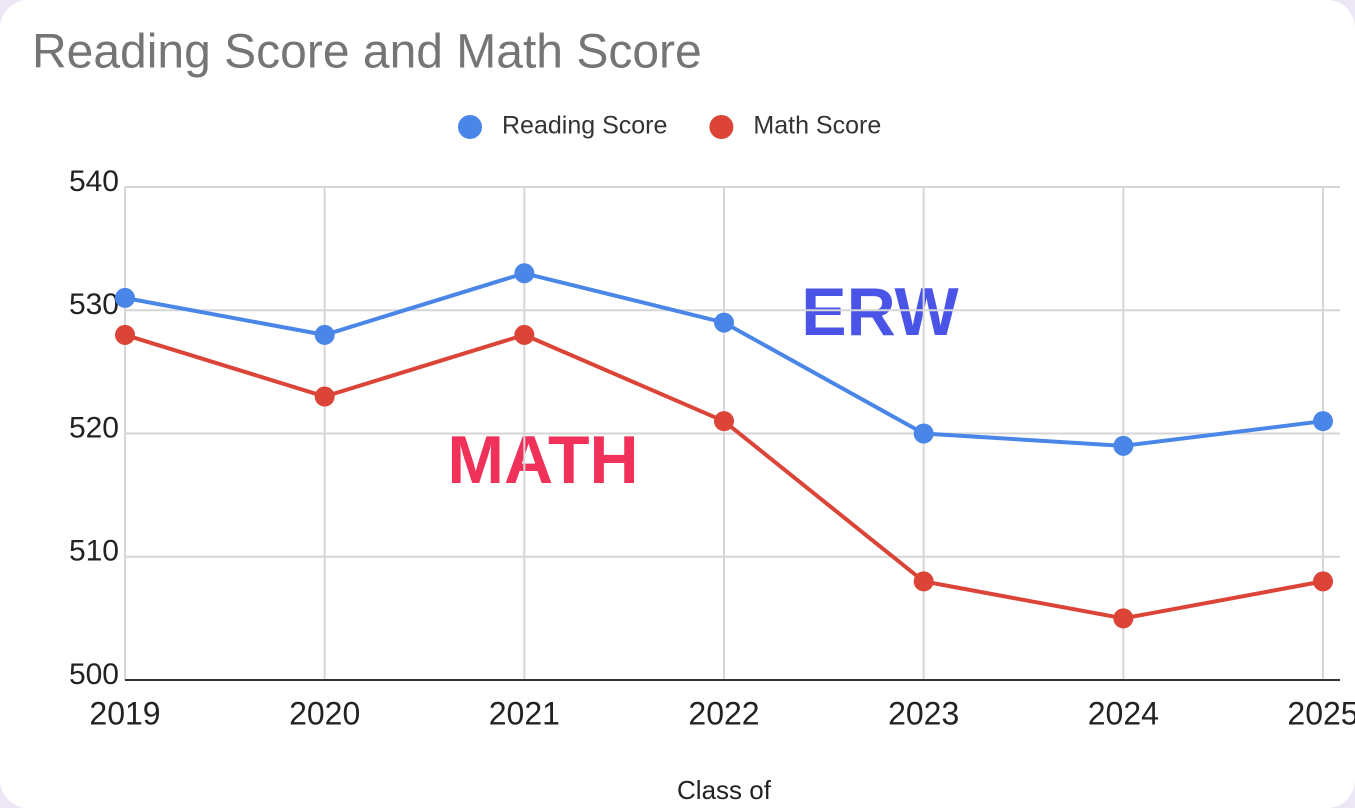 This screenshot has width=1355, height=808. Describe the element at coordinates (94, 551) in the screenshot. I see `y-tick-label: 510` at that location.